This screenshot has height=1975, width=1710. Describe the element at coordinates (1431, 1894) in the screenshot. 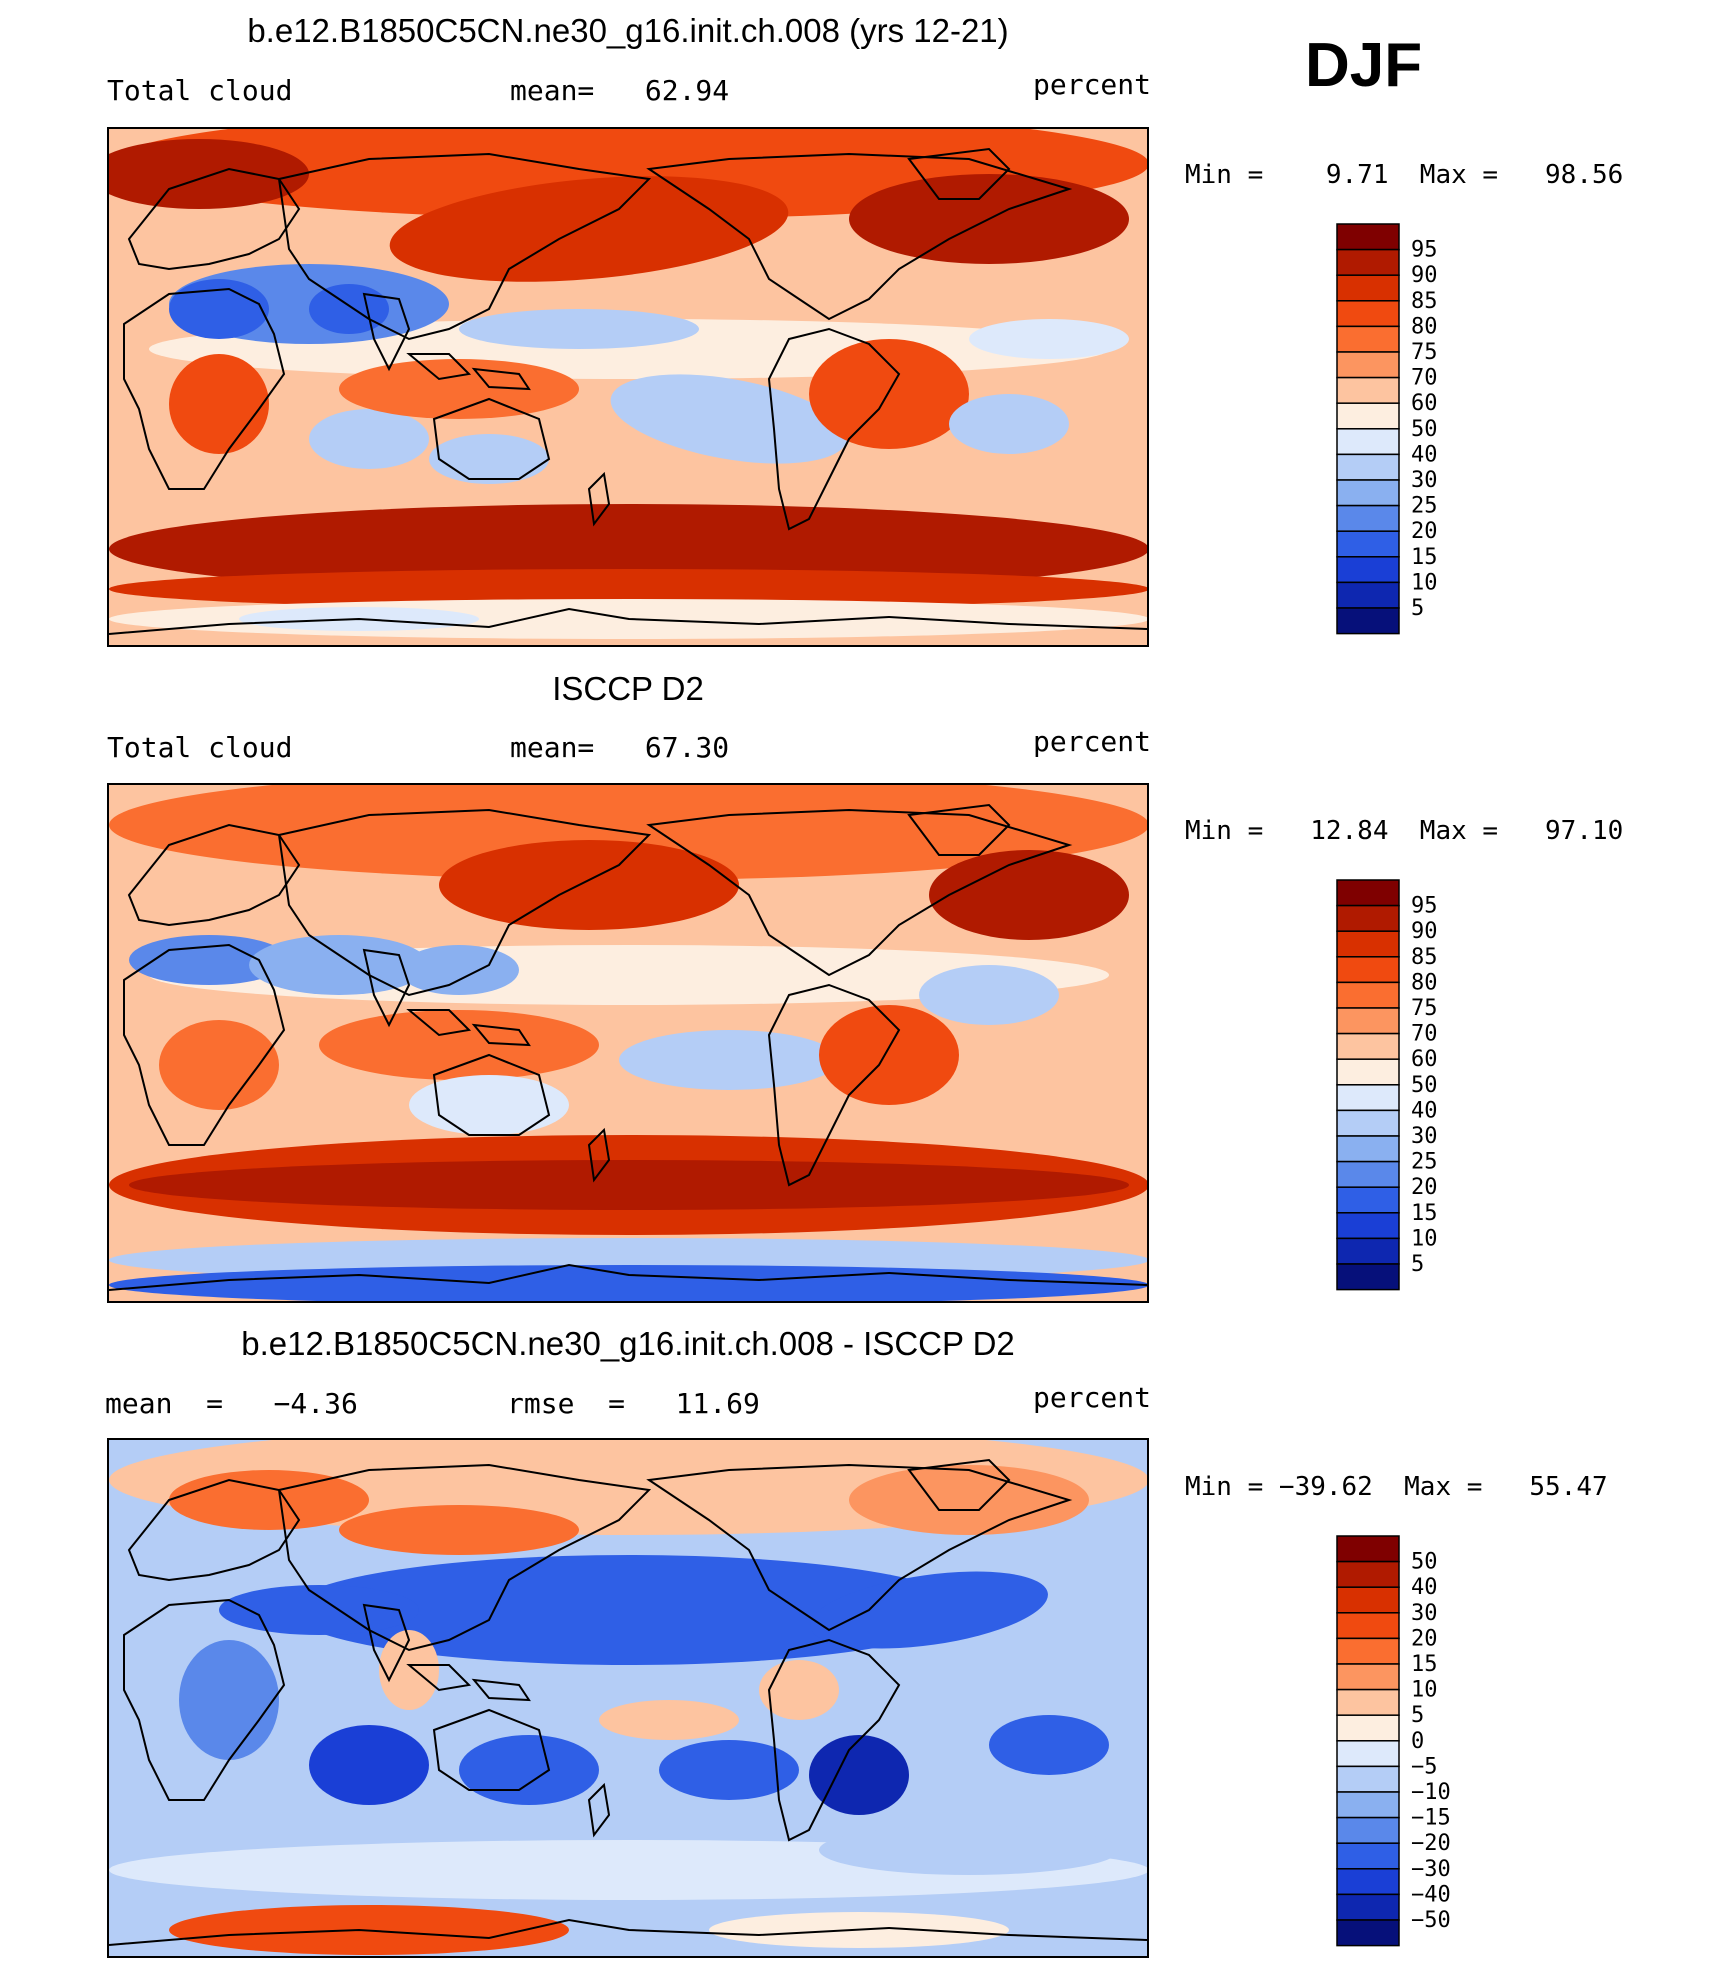

I see `colorbar-tick-label: −40` at that location.